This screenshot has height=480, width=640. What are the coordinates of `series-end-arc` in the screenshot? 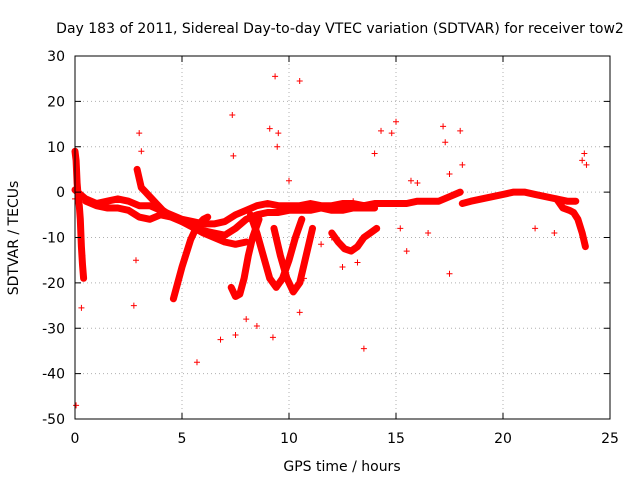 It's located at (571, 223).